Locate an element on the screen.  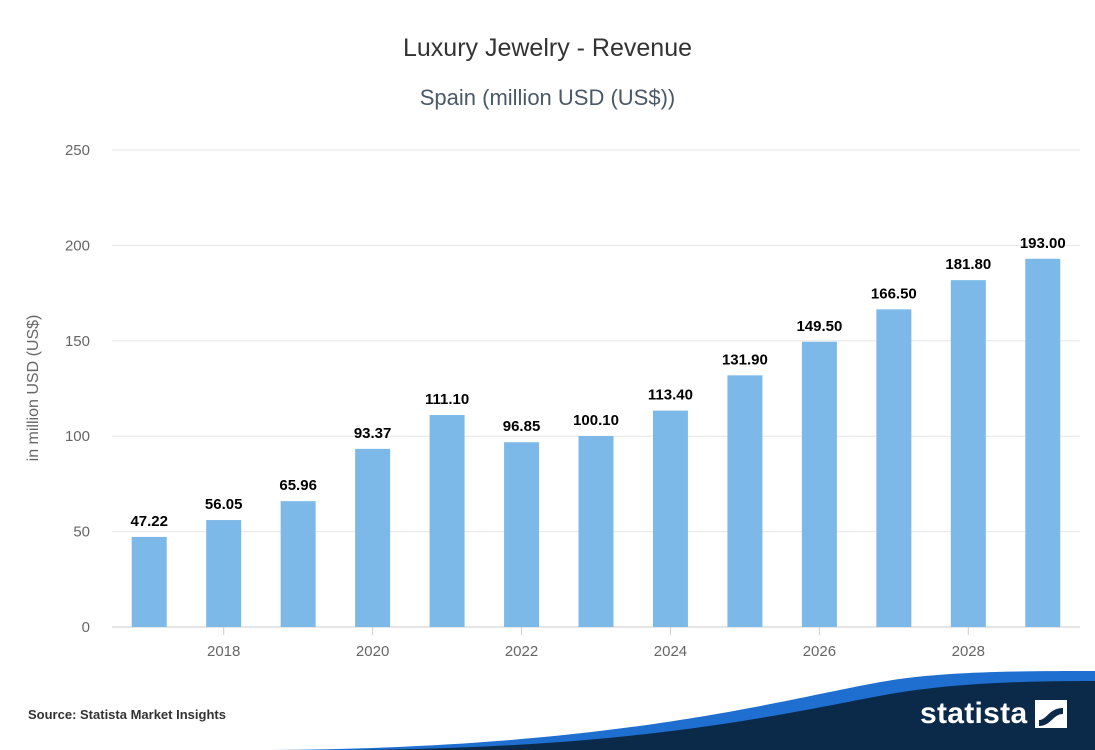
data-label: 193.00 is located at coordinates (1043, 243).